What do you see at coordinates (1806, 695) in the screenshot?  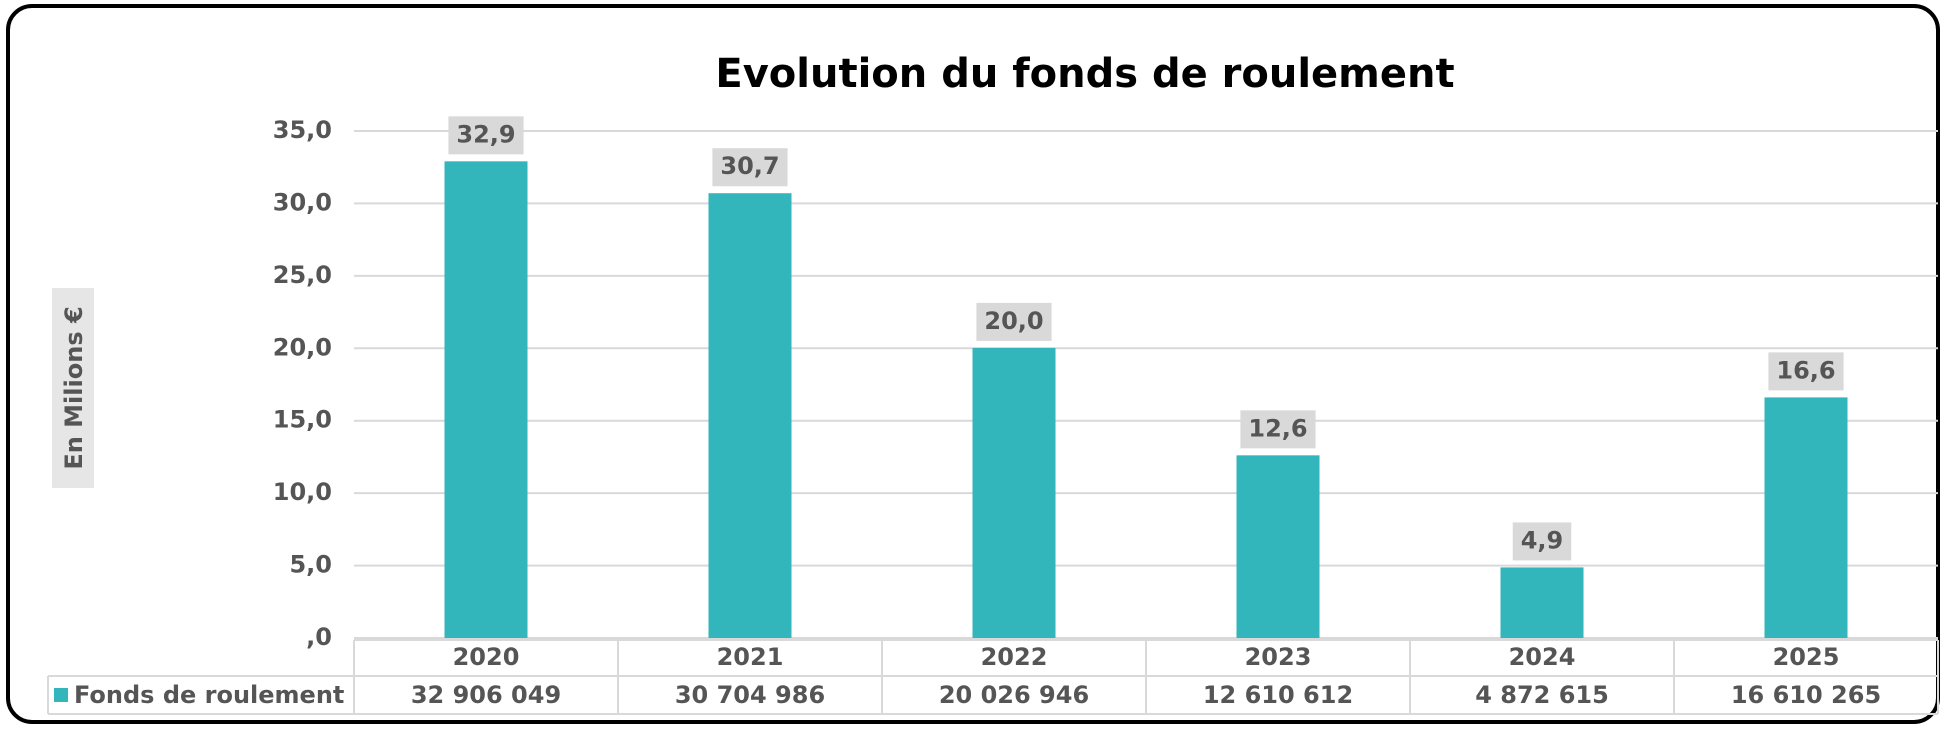 I see `table-value: 16 610 265` at bounding box center [1806, 695].